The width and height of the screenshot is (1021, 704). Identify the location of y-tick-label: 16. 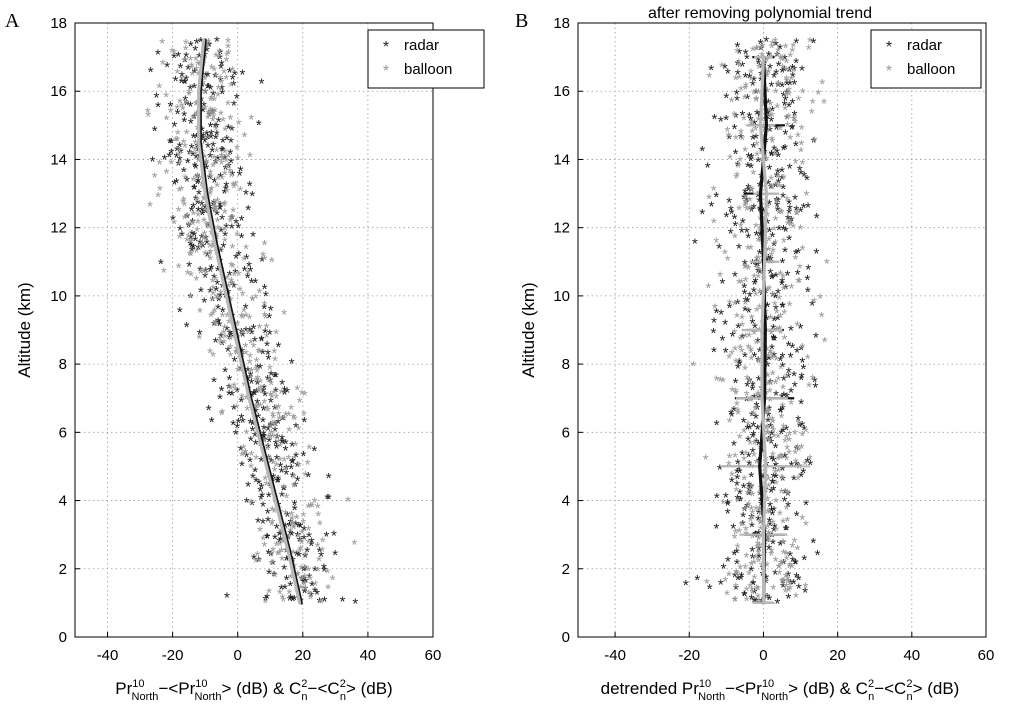
(58, 91).